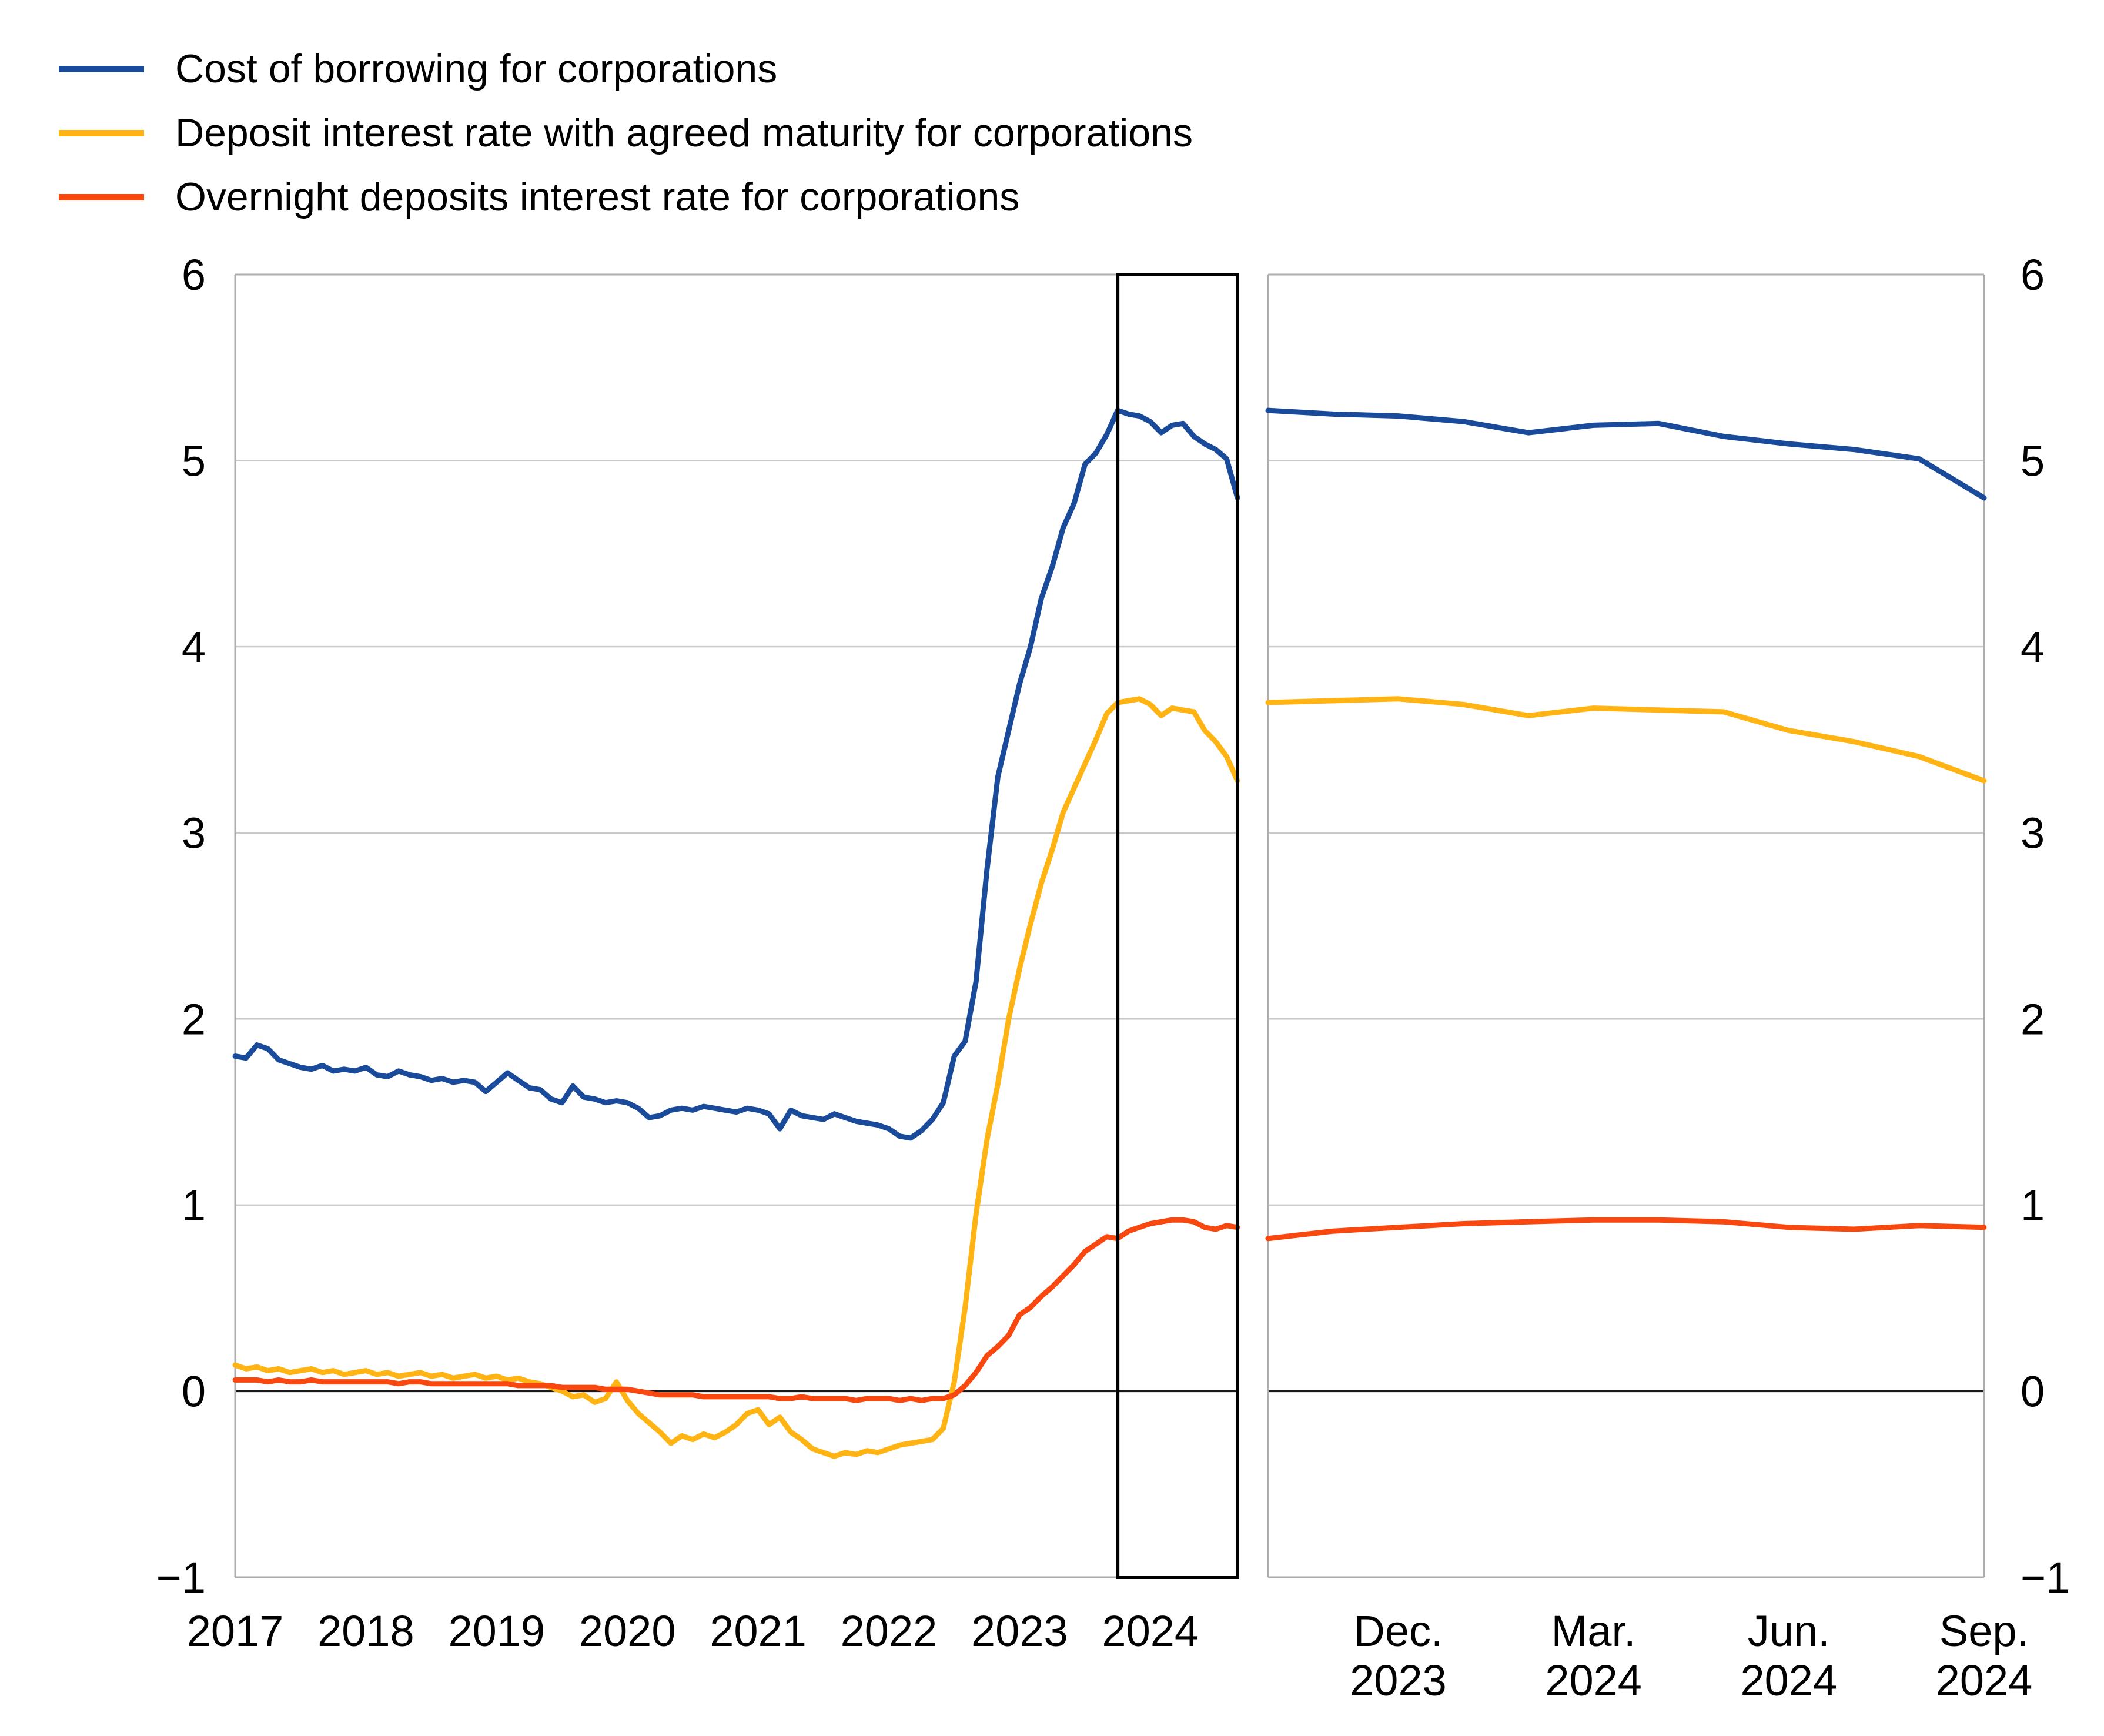  What do you see at coordinates (889, 1631) in the screenshot?
I see `x-tick-label: 2022` at bounding box center [889, 1631].